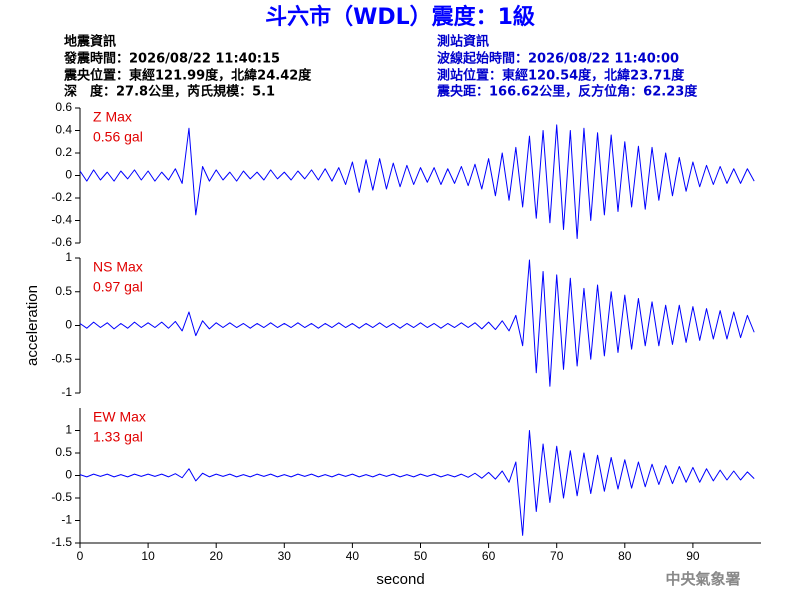 Image resolution: width=800 pixels, height=600 pixels. Describe the element at coordinates (61, 242) in the screenshot. I see `y-tick-label: -0.6` at that location.